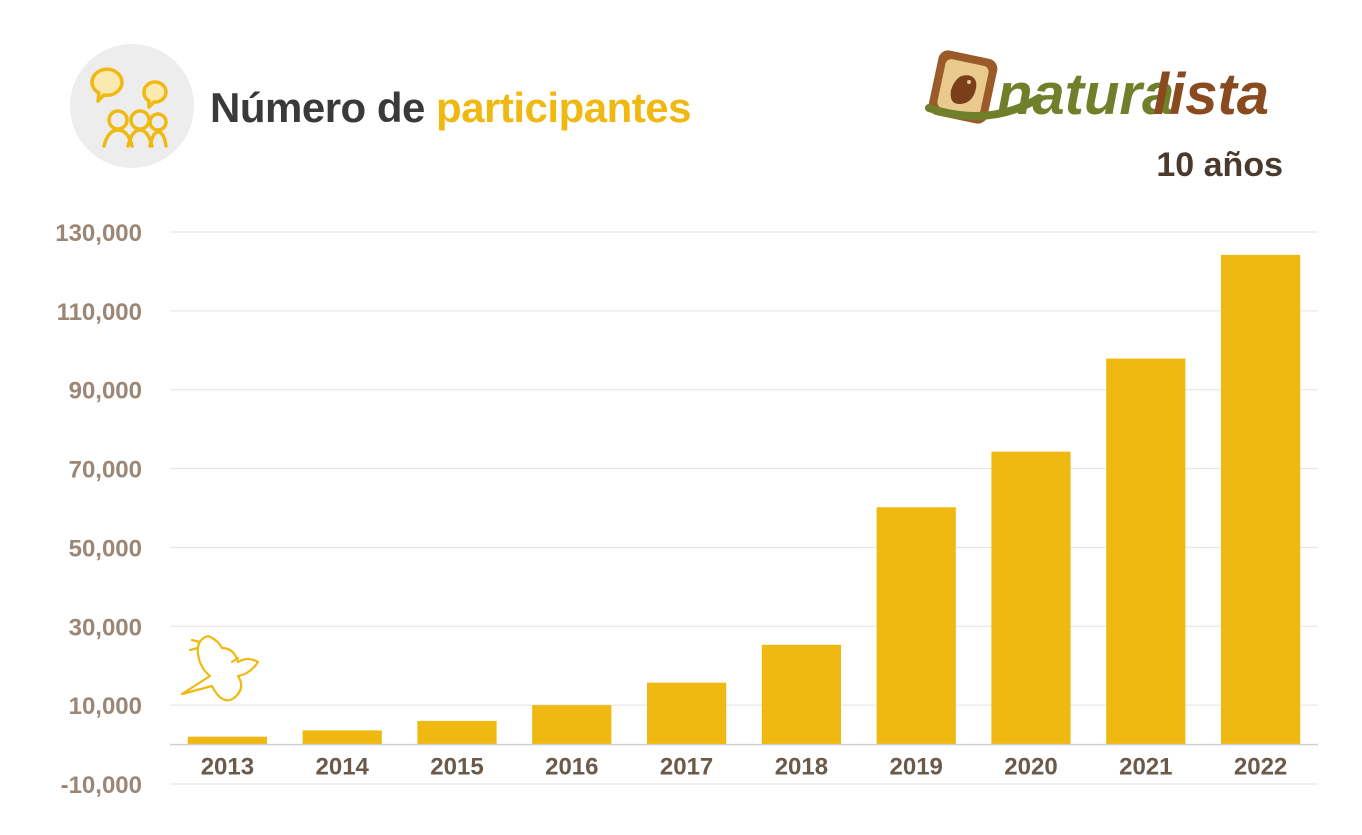 The image size is (1362, 835). I want to click on bar-2016, so click(572, 725).